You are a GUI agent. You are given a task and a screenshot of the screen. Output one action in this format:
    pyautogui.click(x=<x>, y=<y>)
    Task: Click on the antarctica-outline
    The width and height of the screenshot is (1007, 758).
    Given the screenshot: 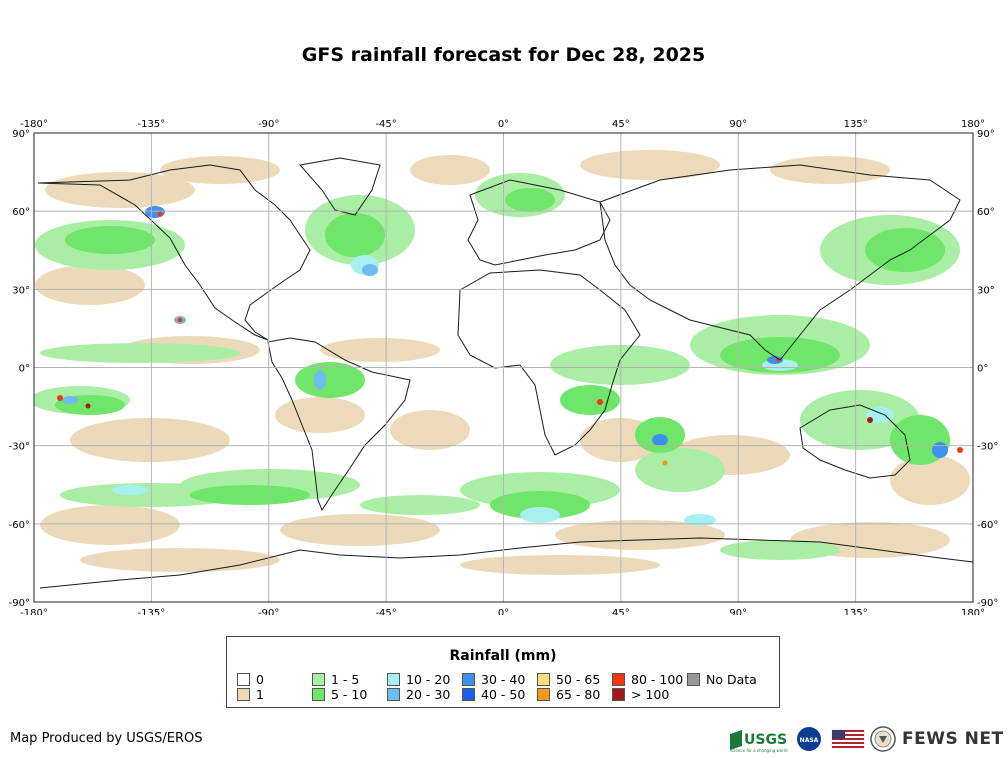 What is the action you would take?
    pyautogui.click(x=506, y=563)
    